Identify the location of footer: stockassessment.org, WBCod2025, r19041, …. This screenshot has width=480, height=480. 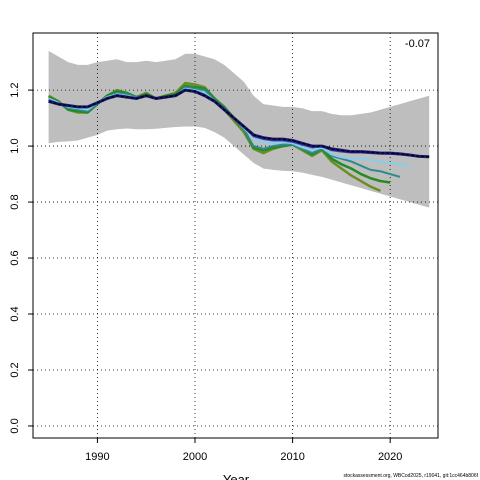
(410, 476).